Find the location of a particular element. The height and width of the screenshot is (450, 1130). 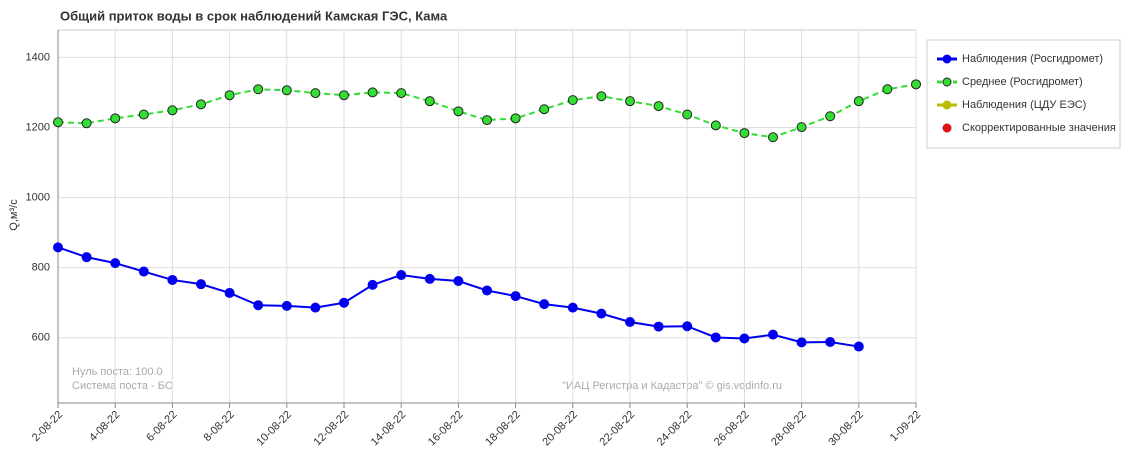

x-tick-label: 1-09-22 is located at coordinates (905, 426).